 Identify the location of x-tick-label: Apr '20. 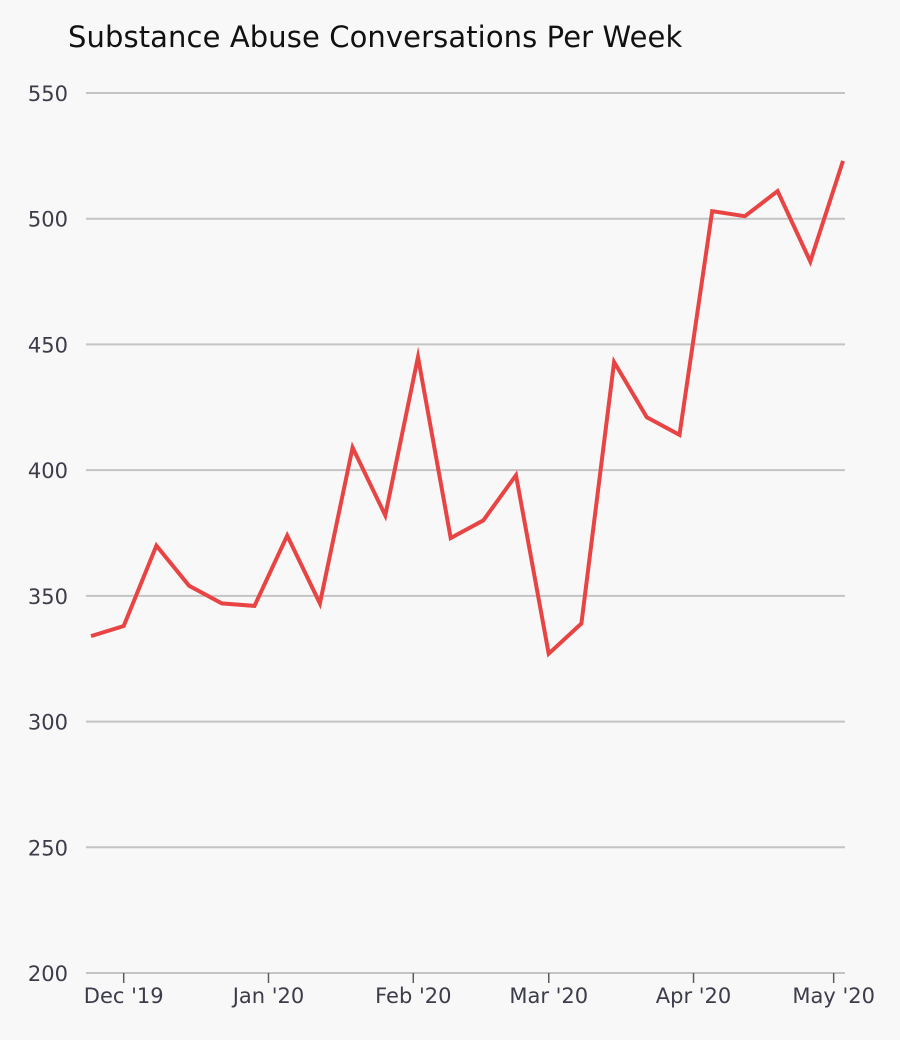
(694, 996).